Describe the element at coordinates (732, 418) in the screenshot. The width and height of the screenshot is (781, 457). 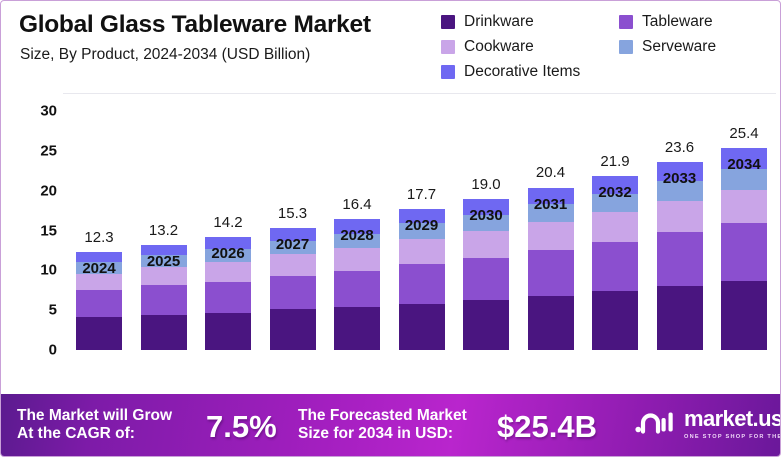
I see `brand-logo-text: market.us` at that location.